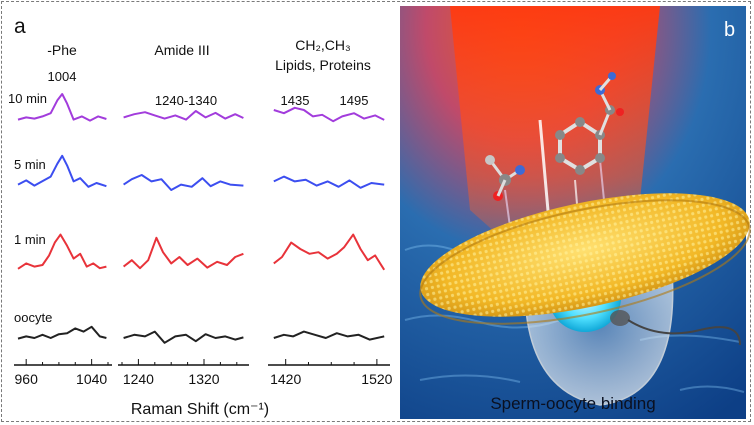 Image resolution: width=754 pixels, height=425 pixels. Describe the element at coordinates (27, 98) in the screenshot. I see `series-label: 10 min` at that location.